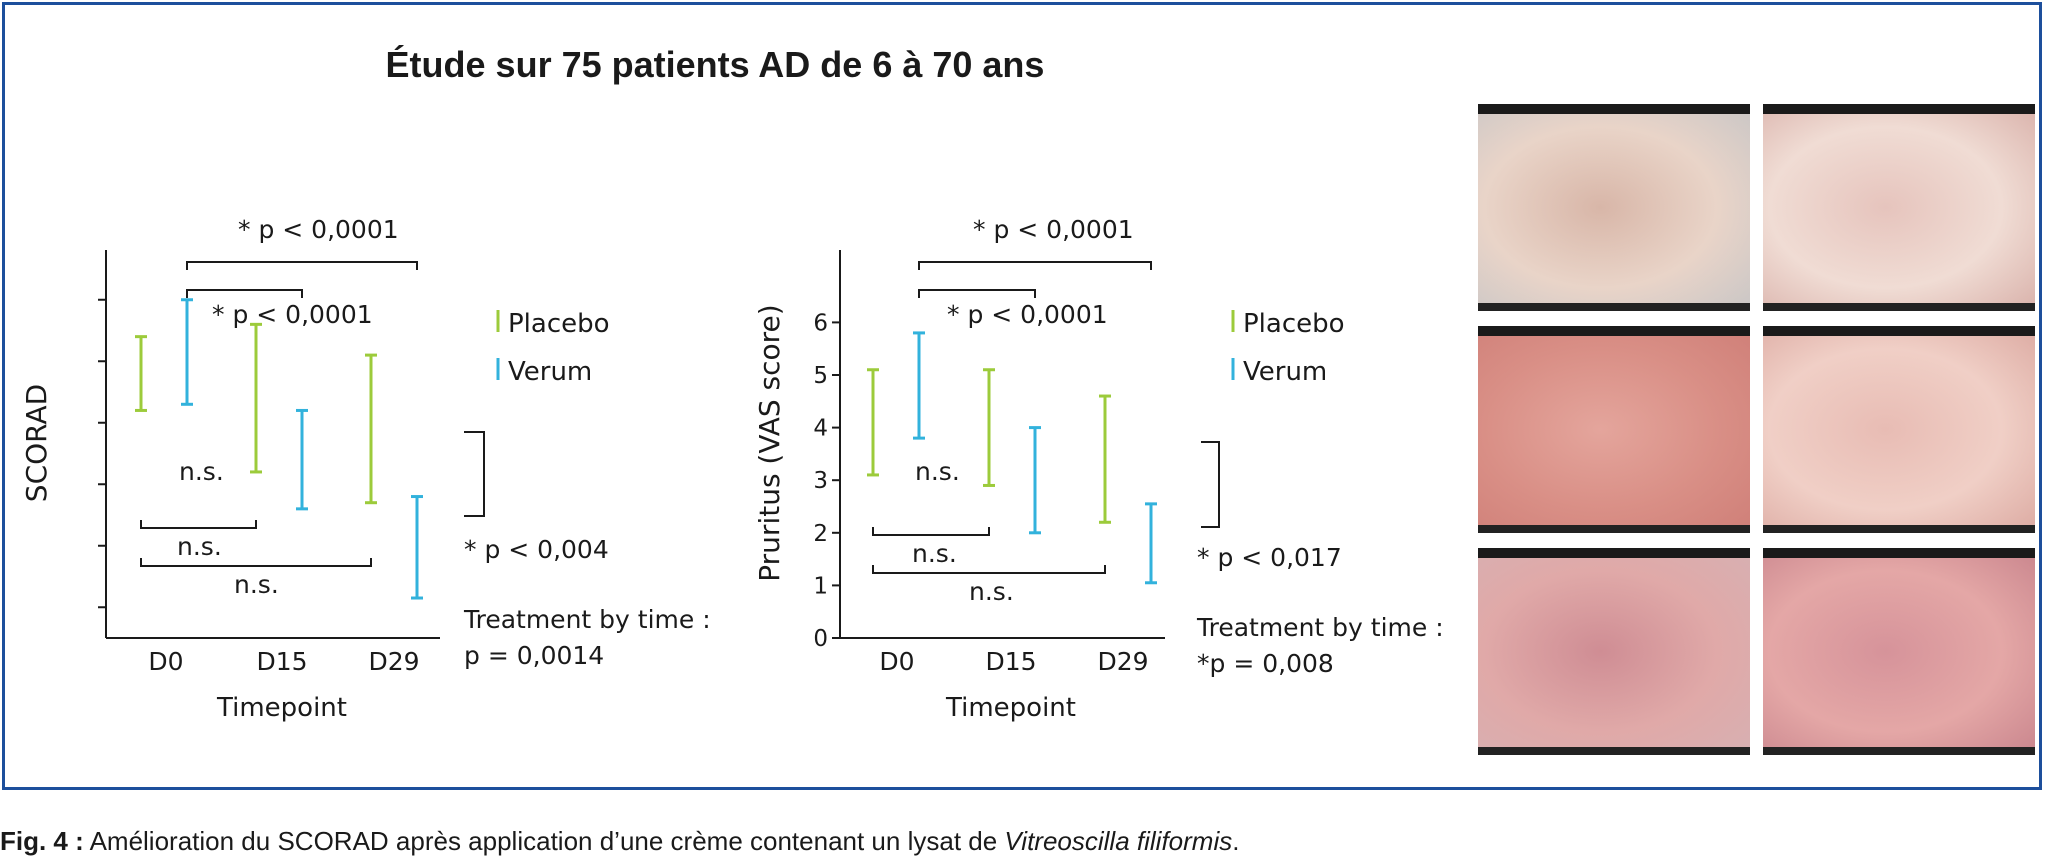  Describe the element at coordinates (1614, 651) in the screenshot. I see `photo-r3-left` at that location.